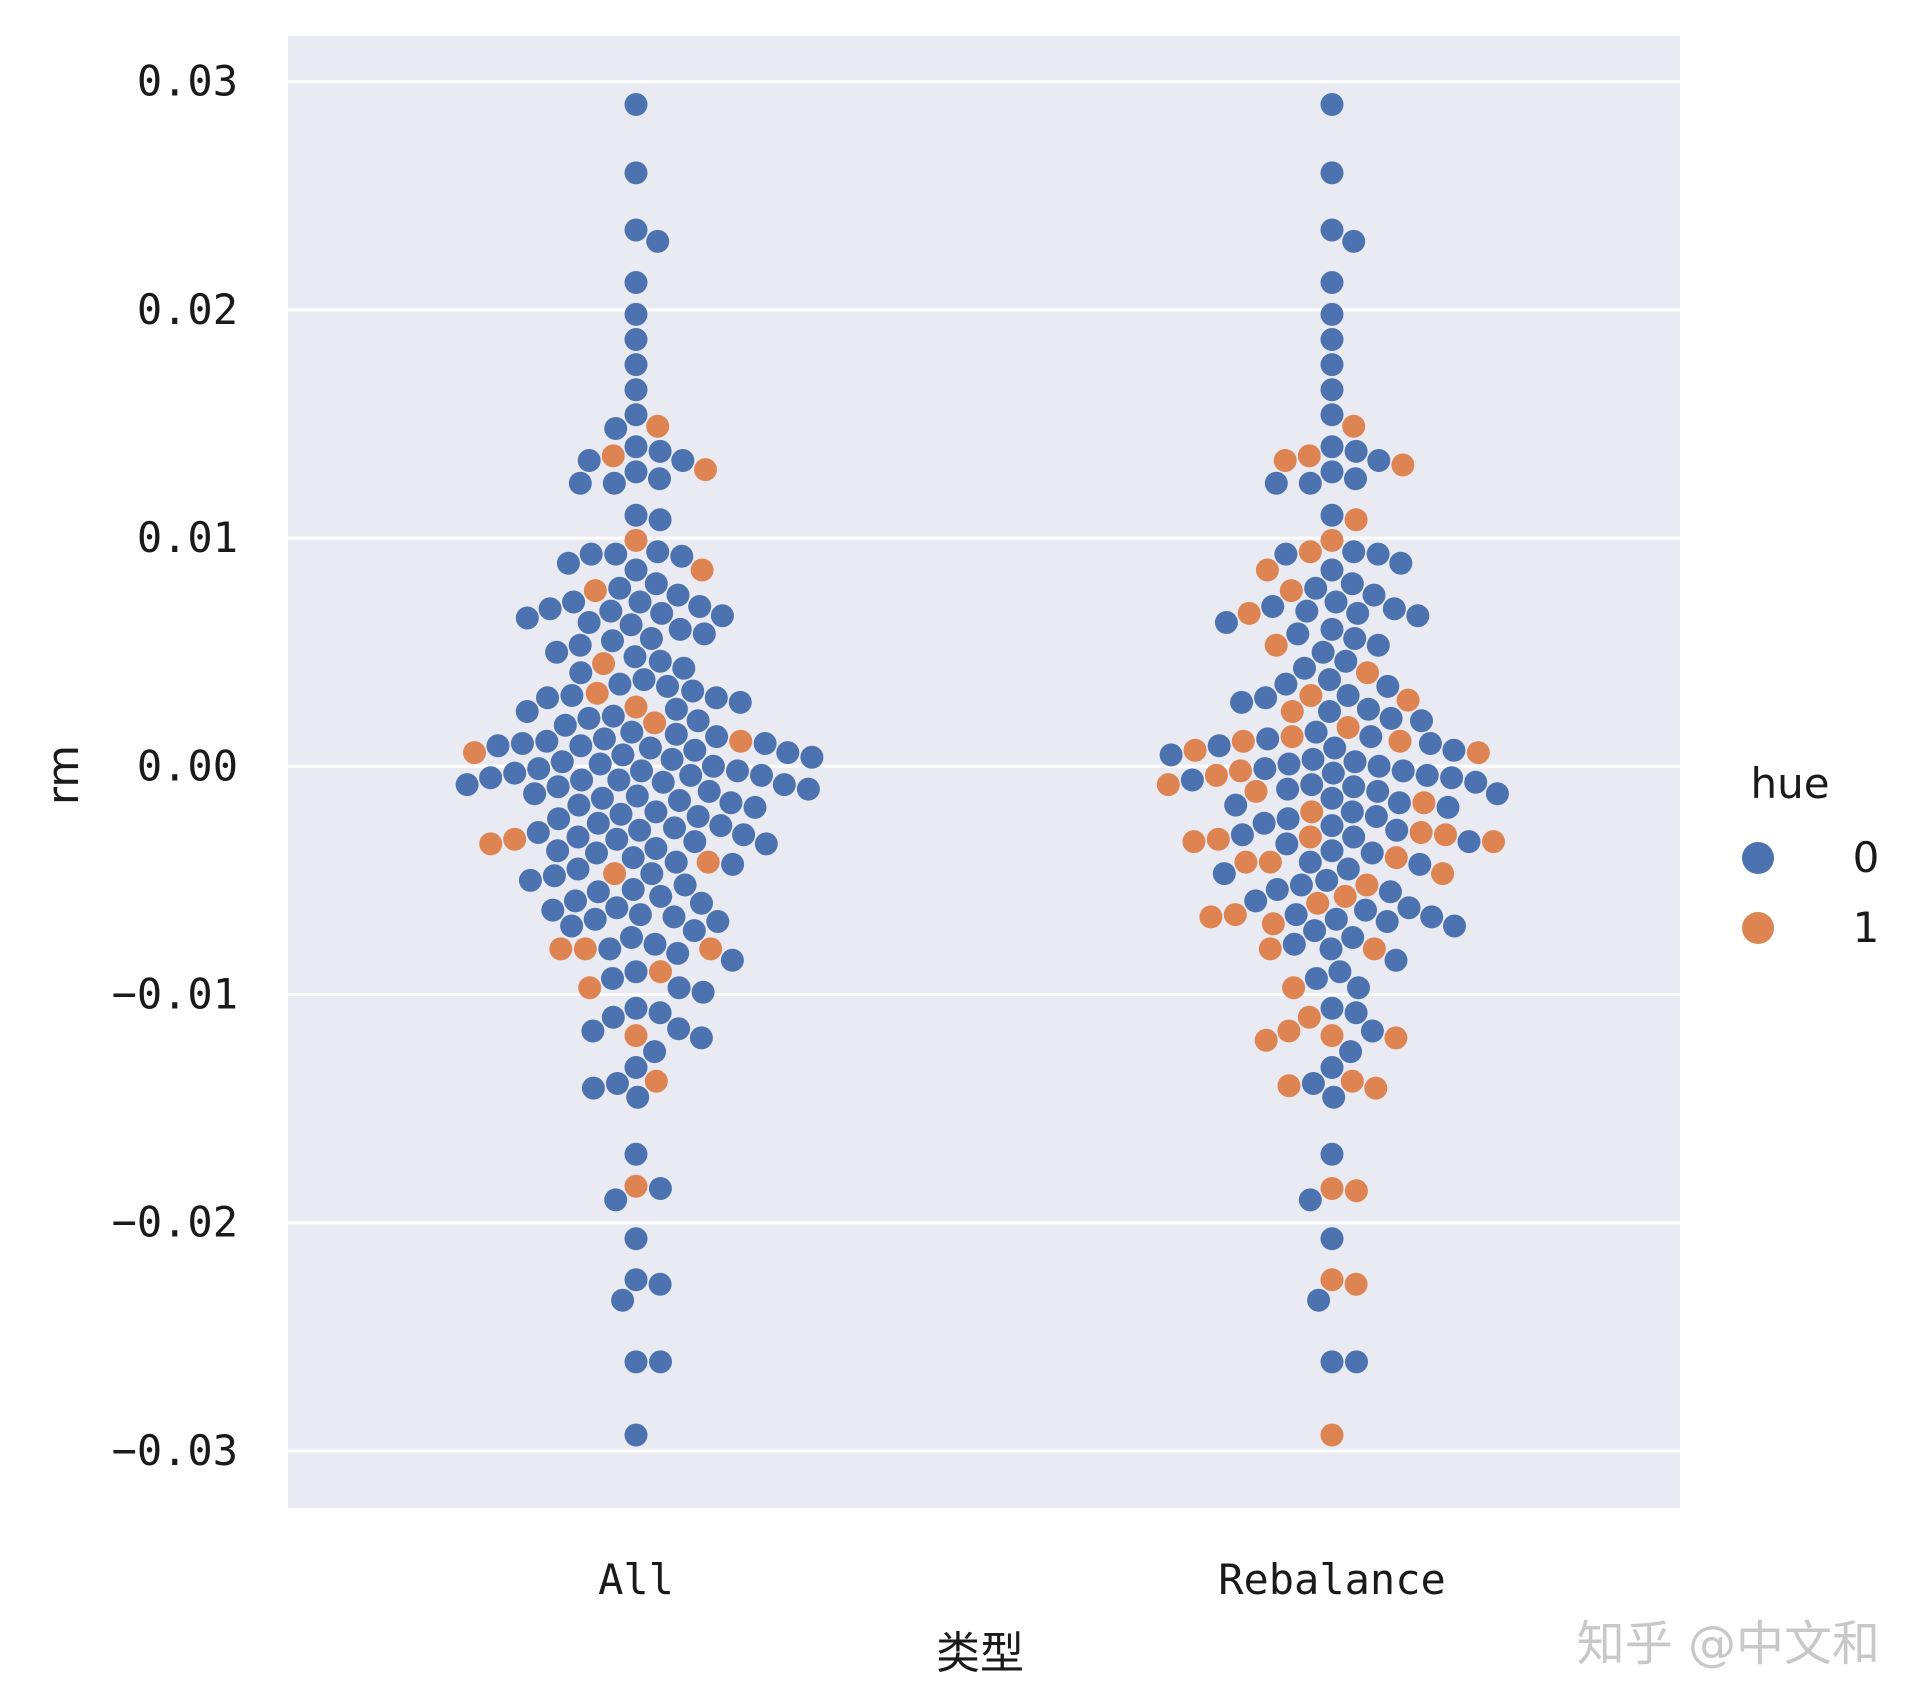  Describe the element at coordinates (175, 766) in the screenshot. I see `y-tick-labels: 0.03 0.02 0.01 0.00 −0.01 −0.02 −0.03` at that location.